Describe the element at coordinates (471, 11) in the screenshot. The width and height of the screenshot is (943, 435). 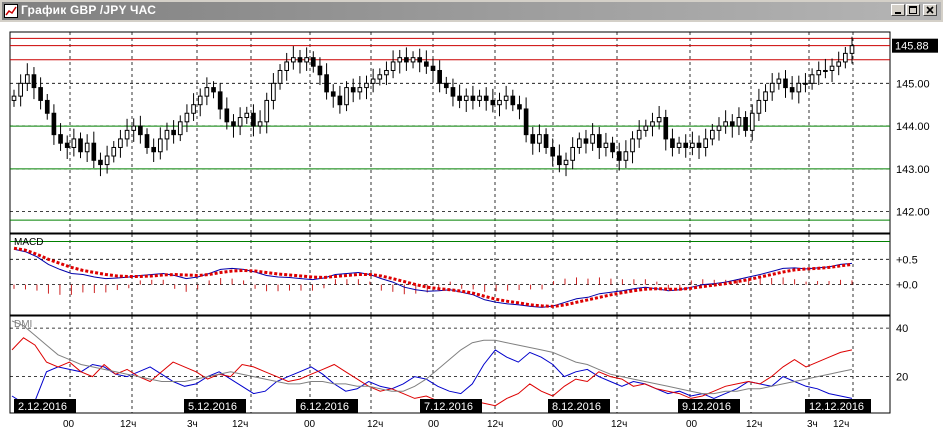
I see `window-titlebar: График GBP /JPY ЧАС` at that location.